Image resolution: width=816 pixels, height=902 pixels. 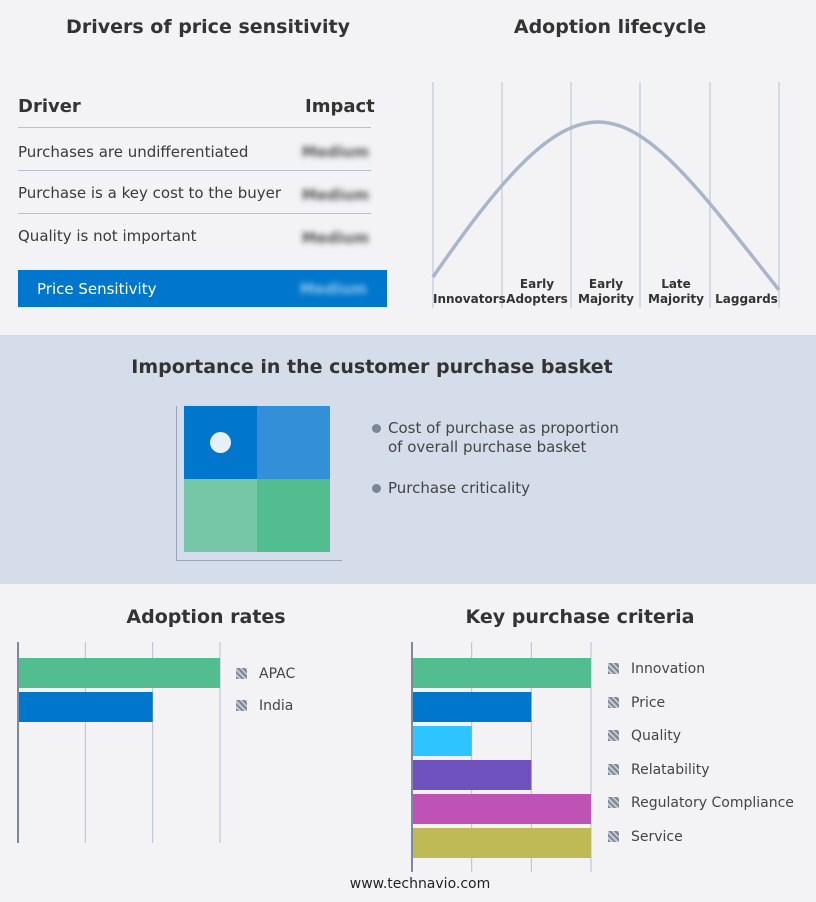 I want to click on legend-item: Regulatory Compliance, so click(x=701, y=803).